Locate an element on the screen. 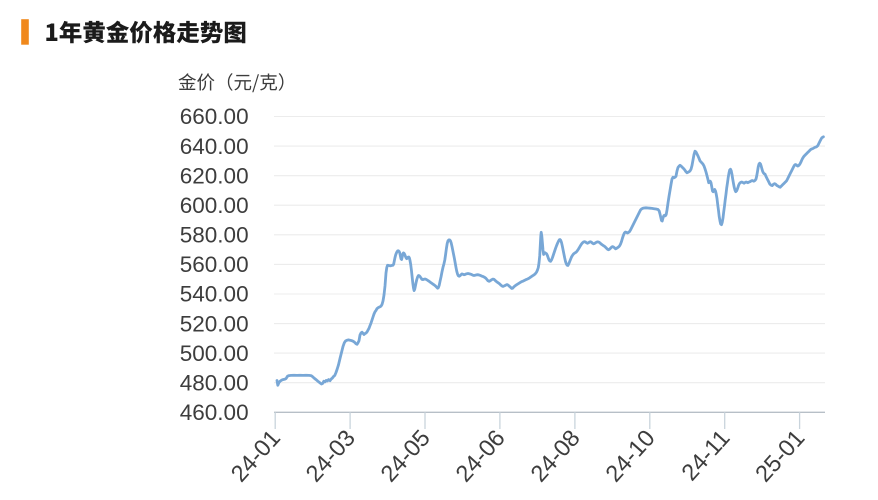  svg-text: 640.00 is located at coordinates (214, 146).